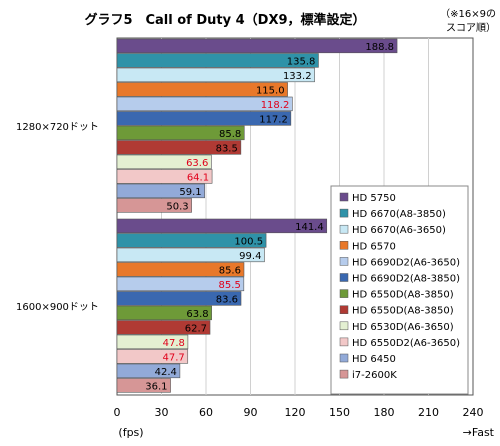 This screenshot has height=446, width=500. I want to click on x-tick-label: 90, so click(251, 412).